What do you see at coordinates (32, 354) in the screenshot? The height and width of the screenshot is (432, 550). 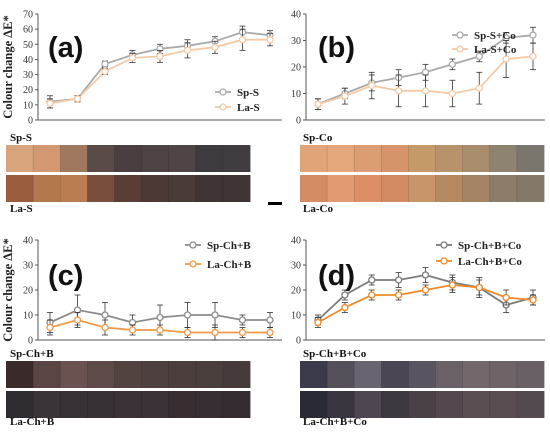 I see `strip-label: Sp-Ch+B` at bounding box center [32, 354].